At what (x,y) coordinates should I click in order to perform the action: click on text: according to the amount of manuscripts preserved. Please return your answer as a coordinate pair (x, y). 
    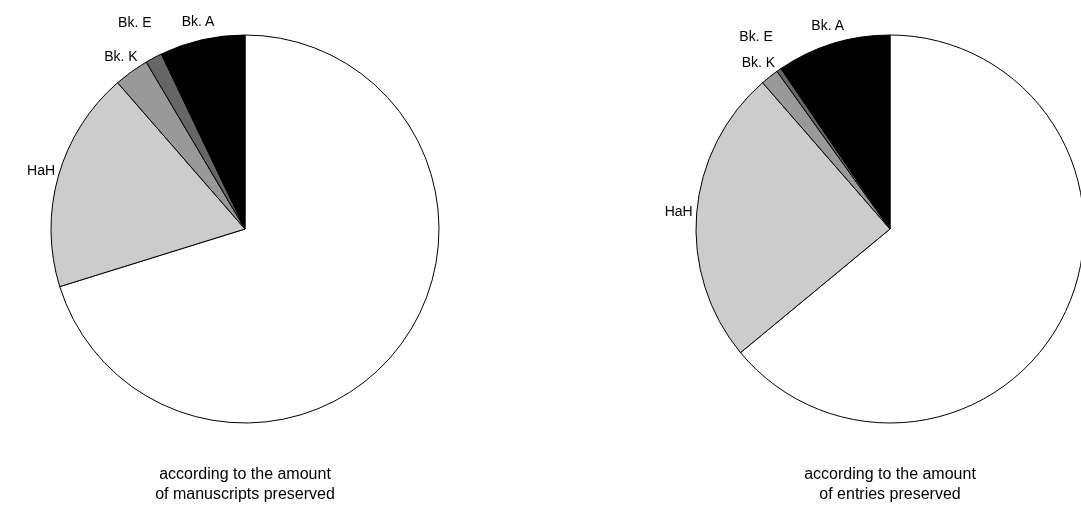
    Looking at the image, I should click on (245, 483).